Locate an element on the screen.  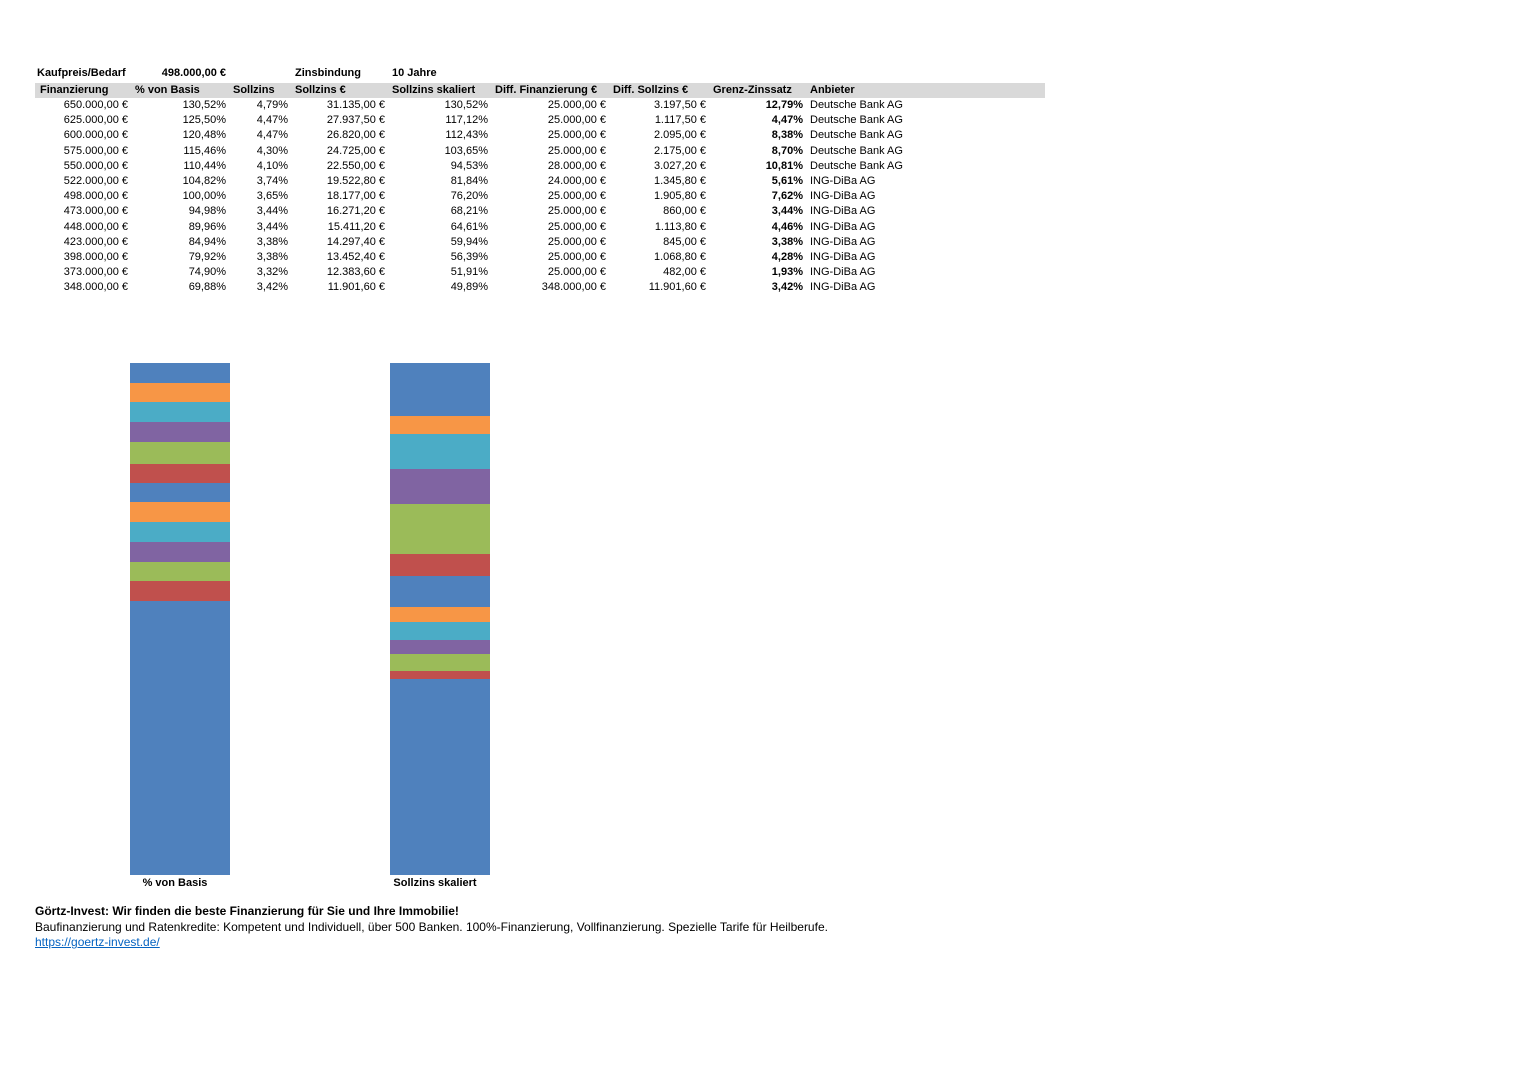
kaufpreis-value: 498.000,00 € is located at coordinates (193, 72).